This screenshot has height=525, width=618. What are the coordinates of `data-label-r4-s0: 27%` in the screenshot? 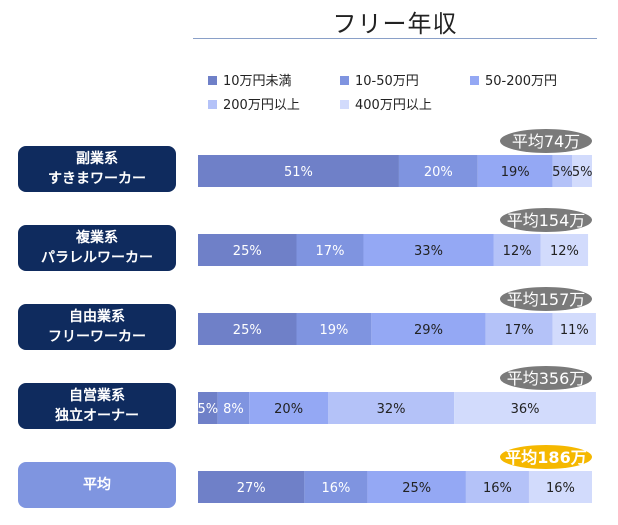 It's located at (251, 488).